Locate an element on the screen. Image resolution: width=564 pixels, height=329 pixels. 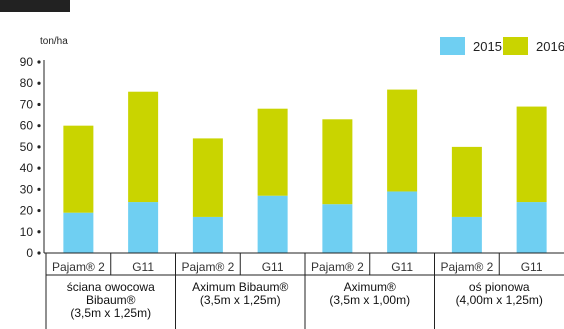
y-tick-label: 70 is located at coordinates (27, 104).